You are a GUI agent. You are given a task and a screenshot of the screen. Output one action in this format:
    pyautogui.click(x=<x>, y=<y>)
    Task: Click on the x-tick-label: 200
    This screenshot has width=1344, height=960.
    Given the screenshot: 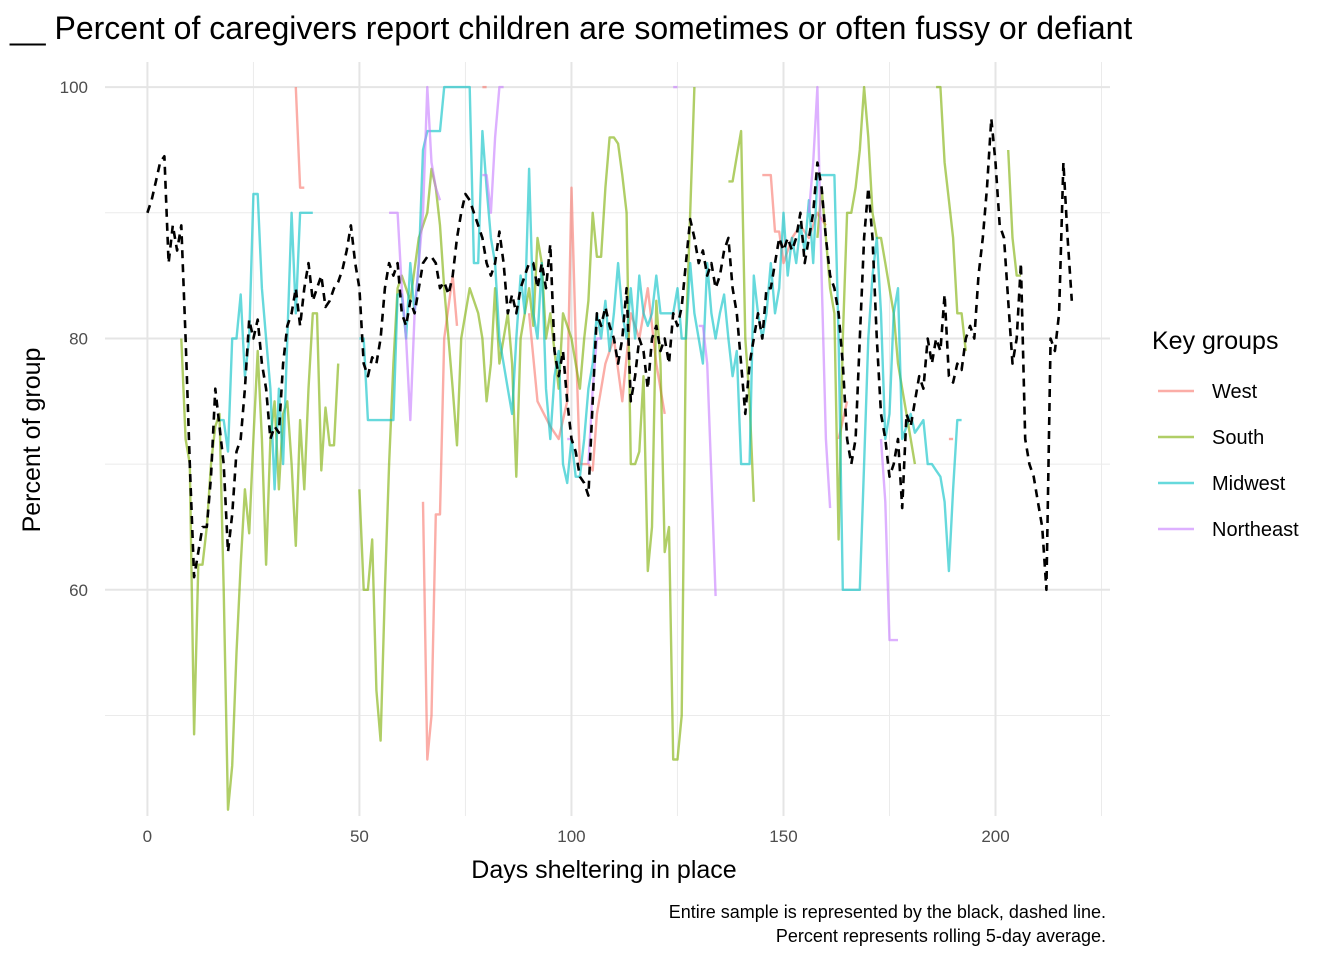 What is the action you would take?
    pyautogui.click(x=995, y=836)
    